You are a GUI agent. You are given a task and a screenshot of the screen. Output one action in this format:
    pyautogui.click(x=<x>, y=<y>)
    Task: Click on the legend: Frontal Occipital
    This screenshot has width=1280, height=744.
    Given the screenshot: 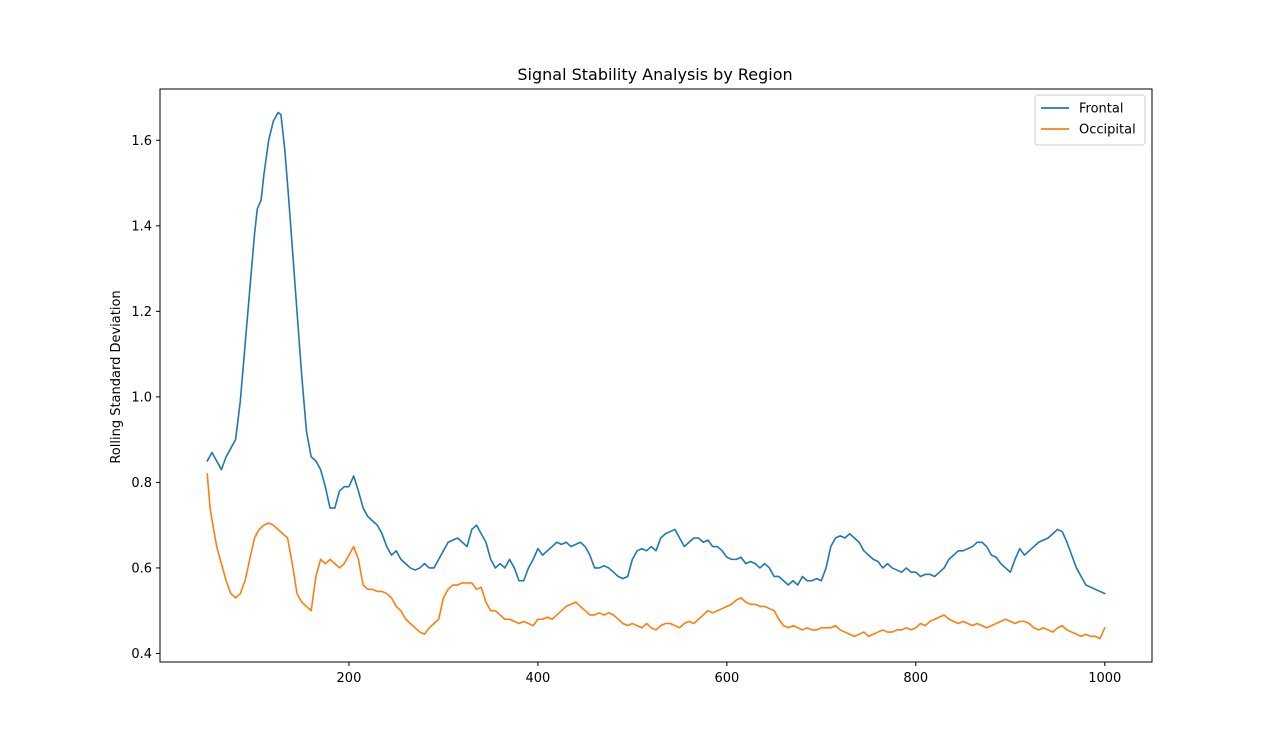 What is the action you would take?
    pyautogui.click(x=1090, y=120)
    